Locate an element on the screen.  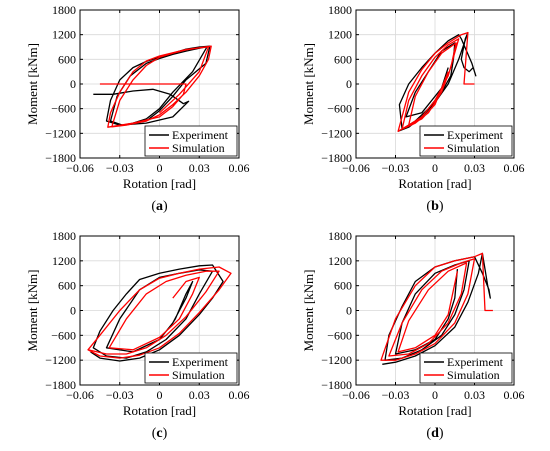
panel-label: (a) is located at coordinates (159, 206).